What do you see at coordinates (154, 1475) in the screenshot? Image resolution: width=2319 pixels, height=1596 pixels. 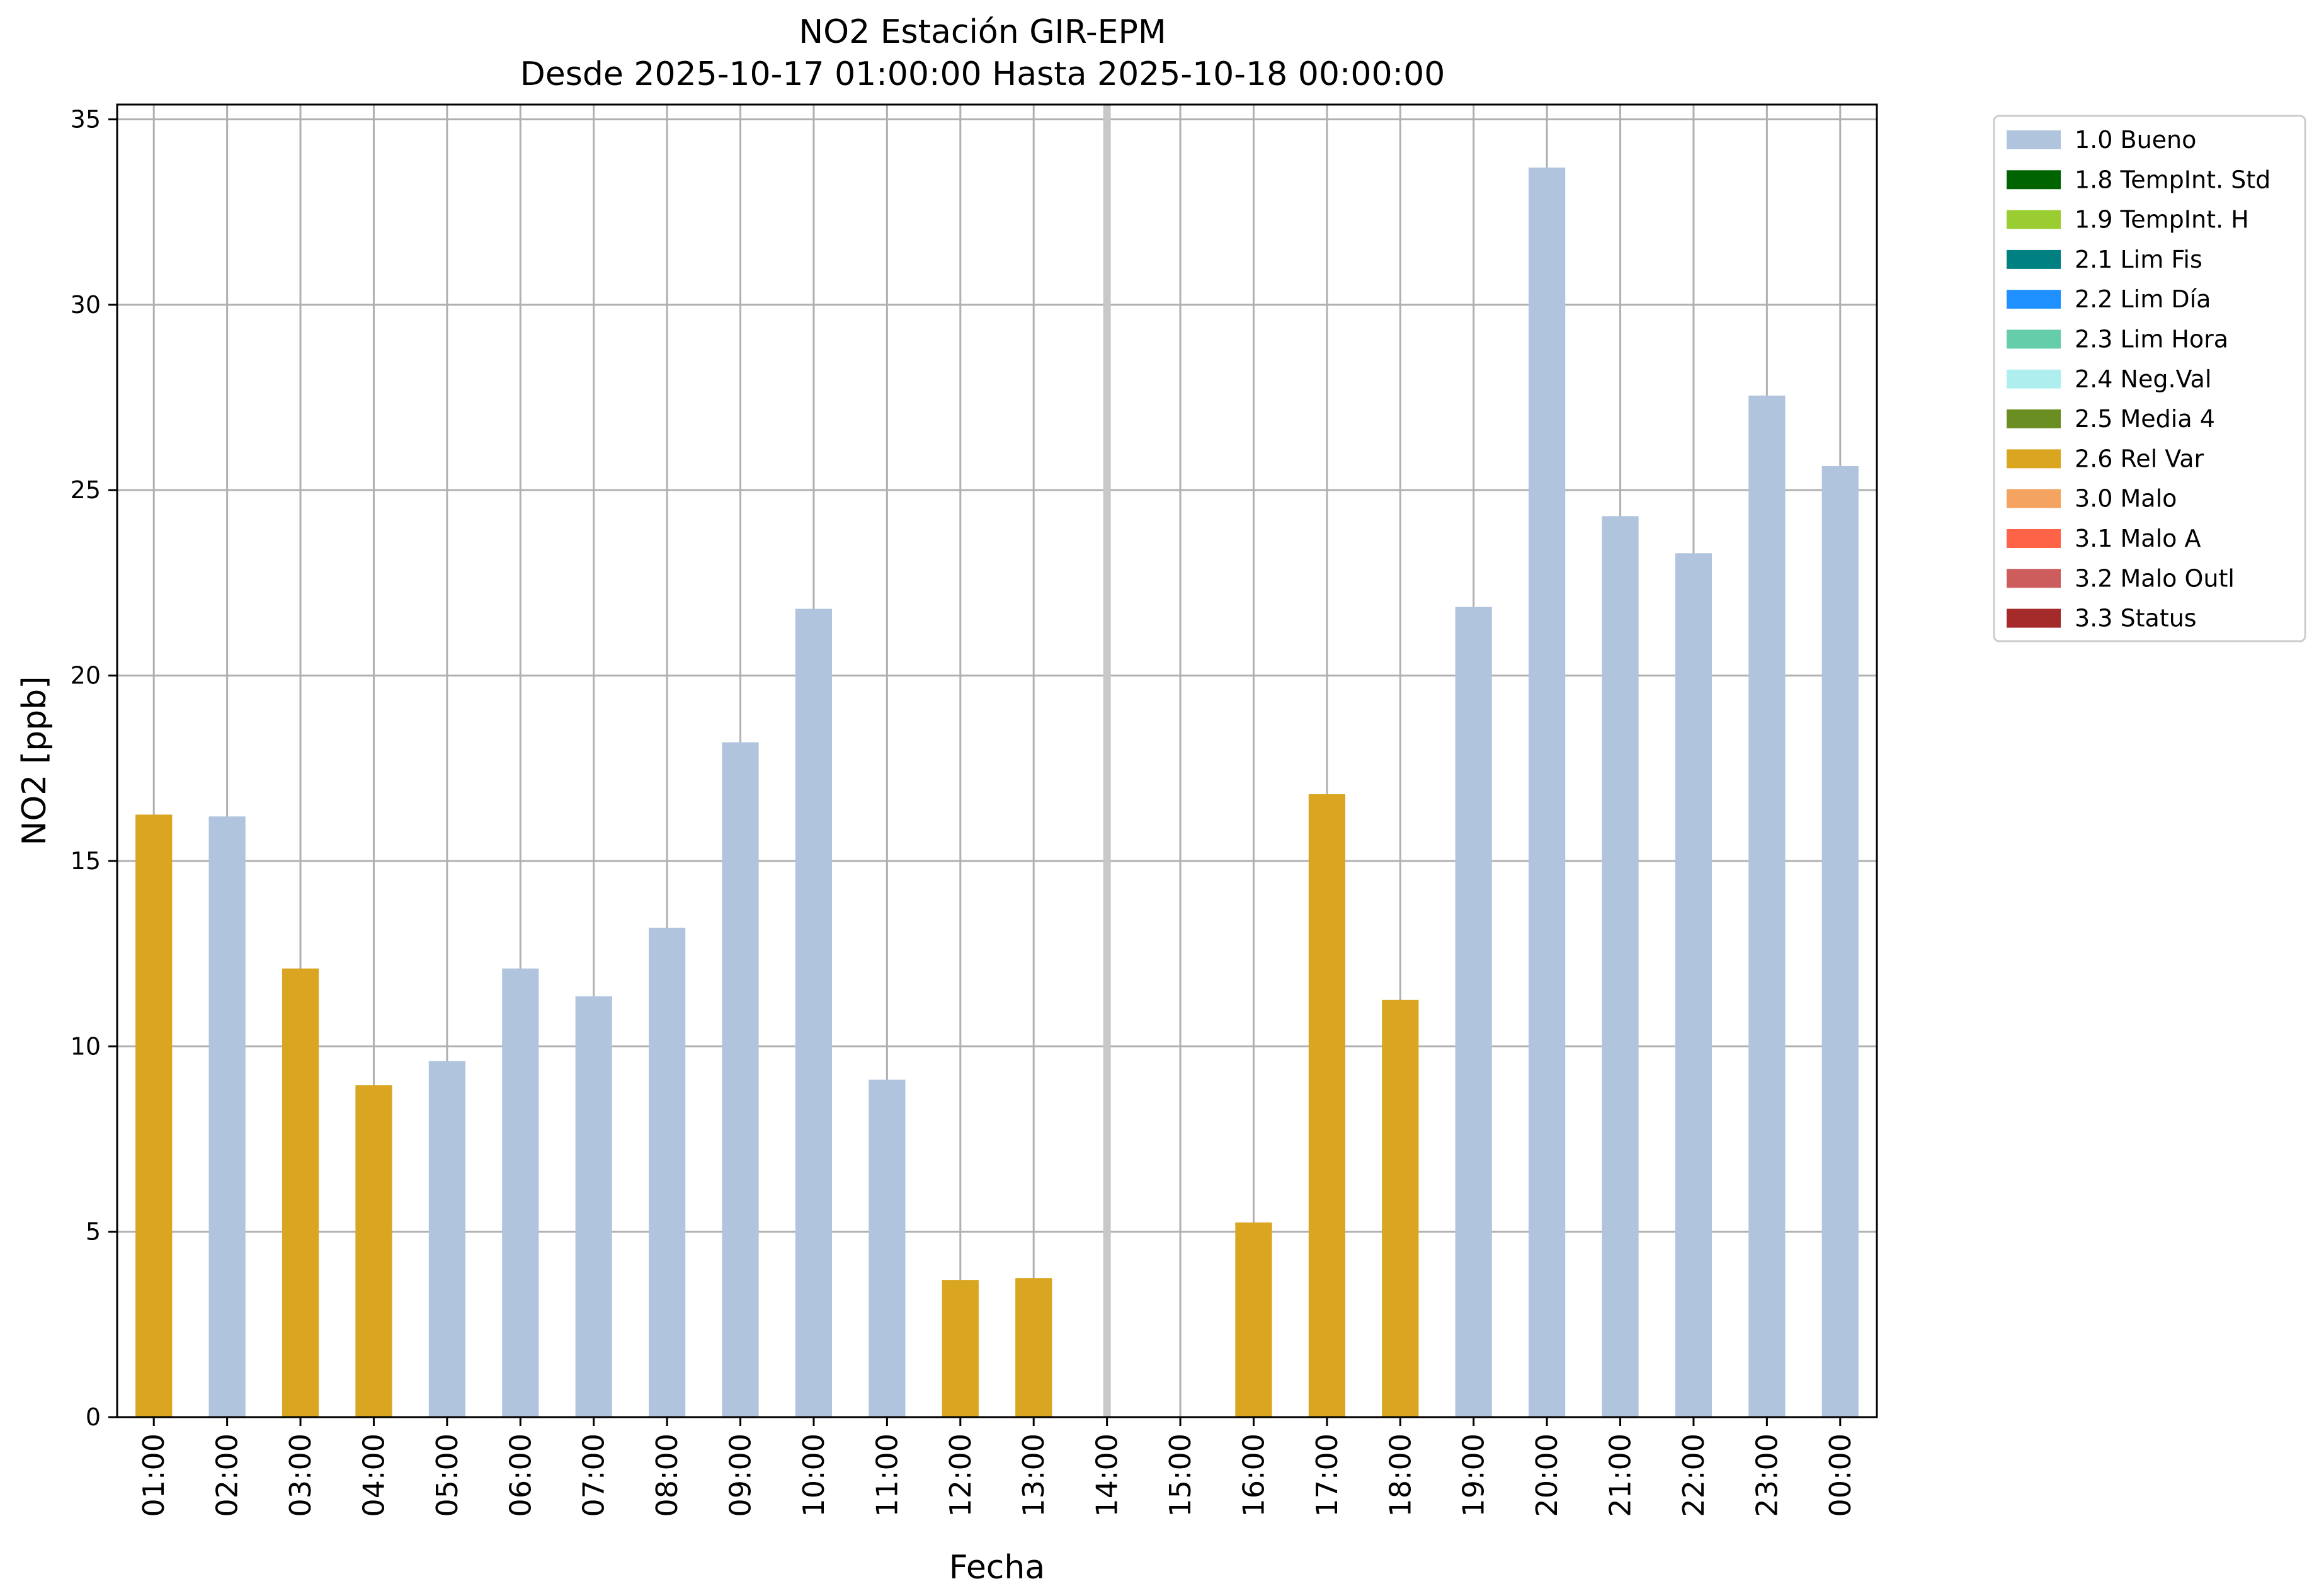 I see `x-tick-label: 01:00` at bounding box center [154, 1475].